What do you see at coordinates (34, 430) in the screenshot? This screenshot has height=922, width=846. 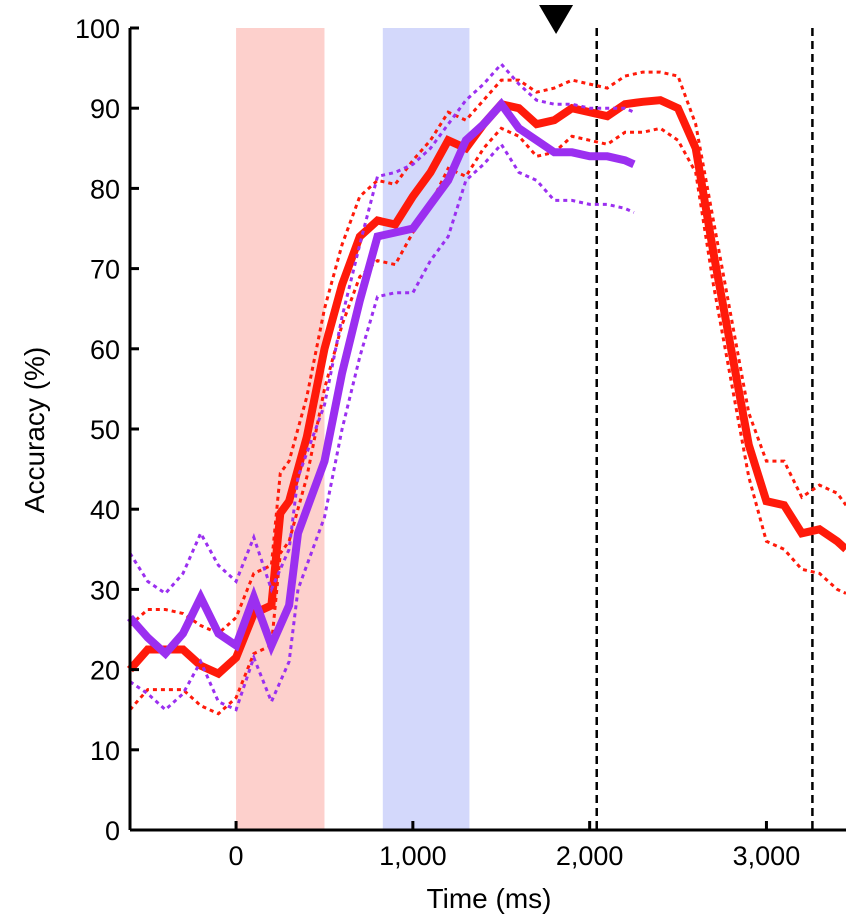 I see `y-axis-label: Accuracy (%)` at bounding box center [34, 430].